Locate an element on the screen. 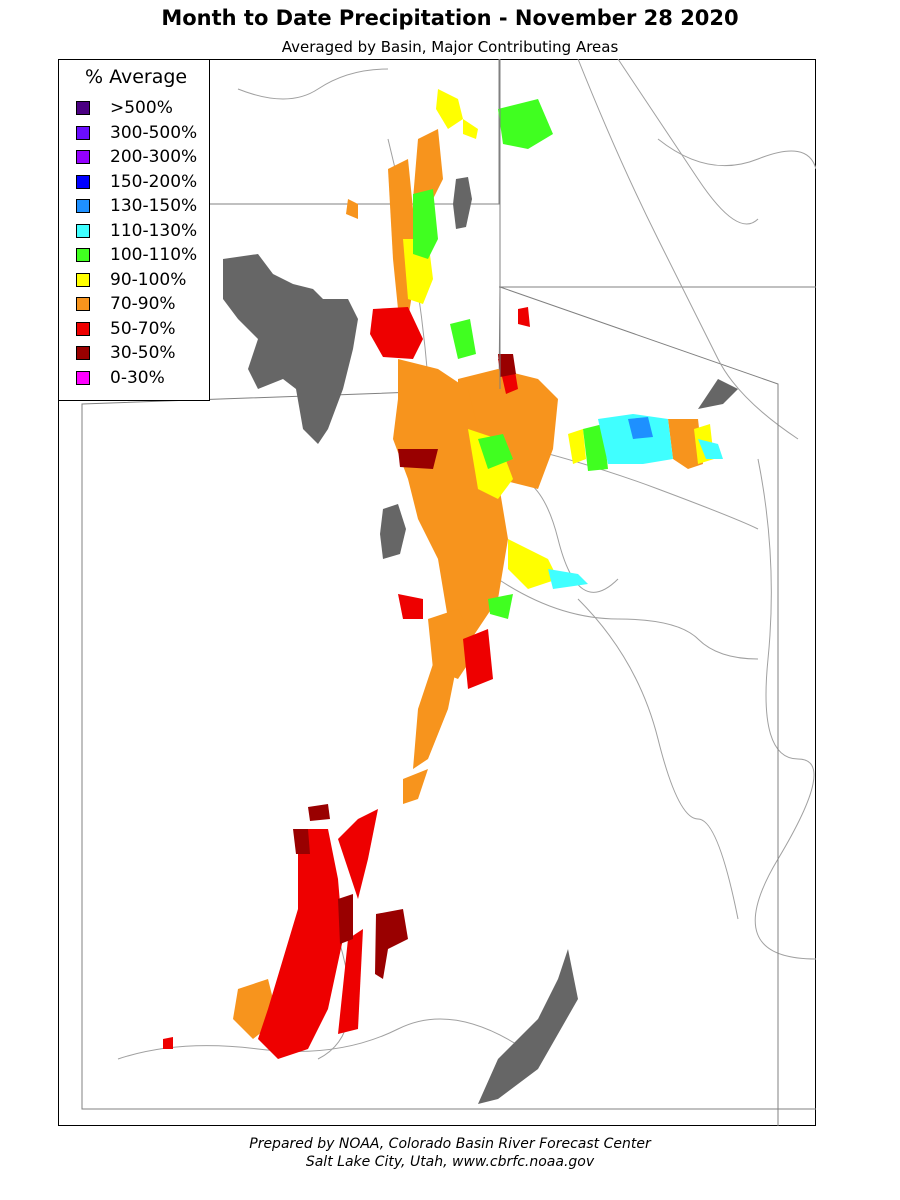 The image size is (900, 1200). legend-label: 30-50% is located at coordinates (143, 353).